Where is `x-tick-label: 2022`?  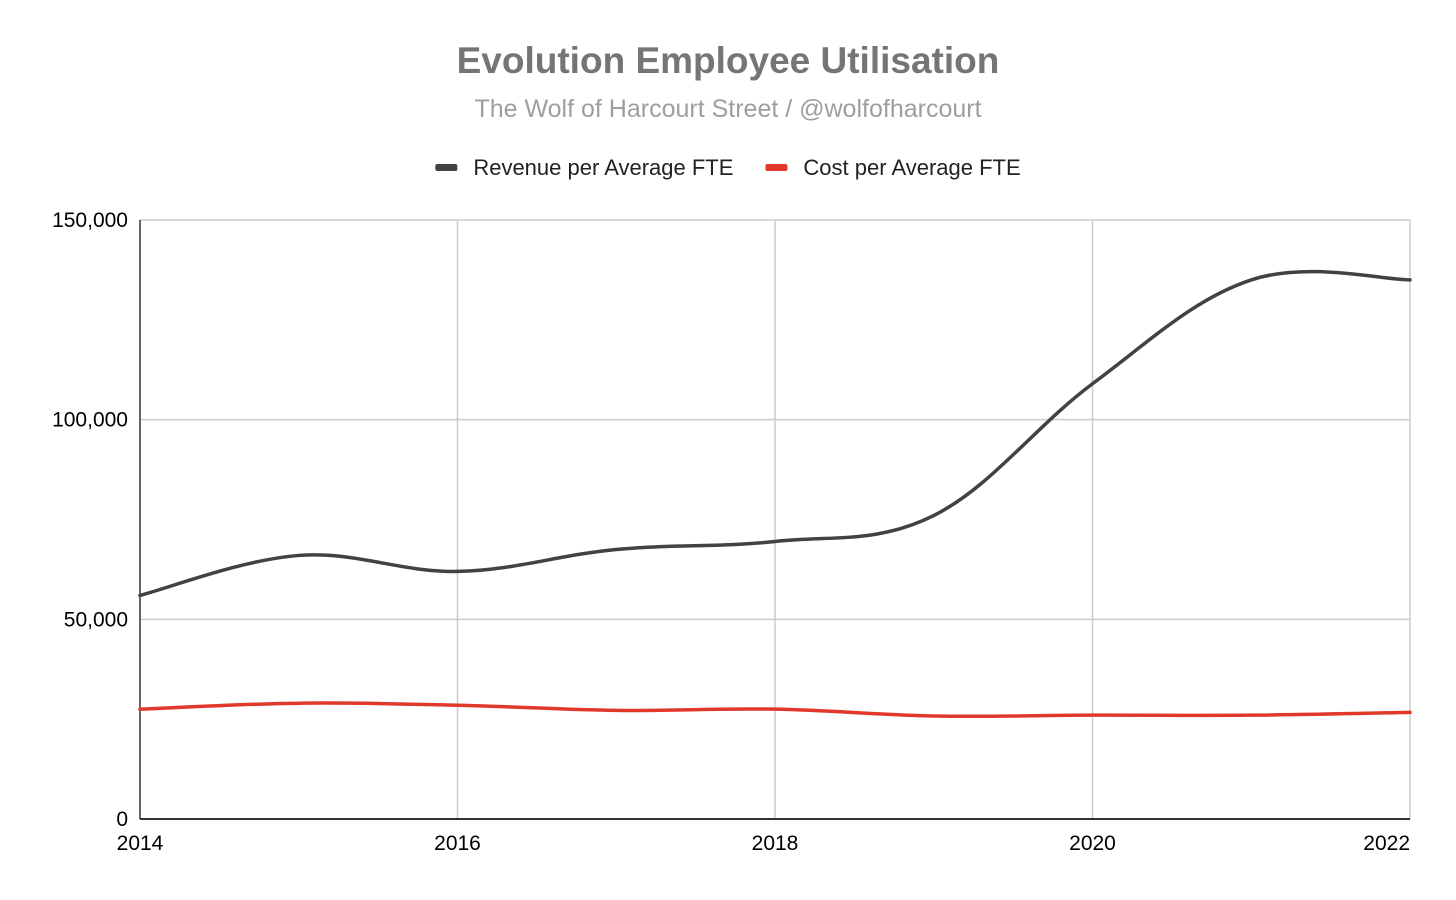 x-tick-label: 2022 is located at coordinates (1386, 843).